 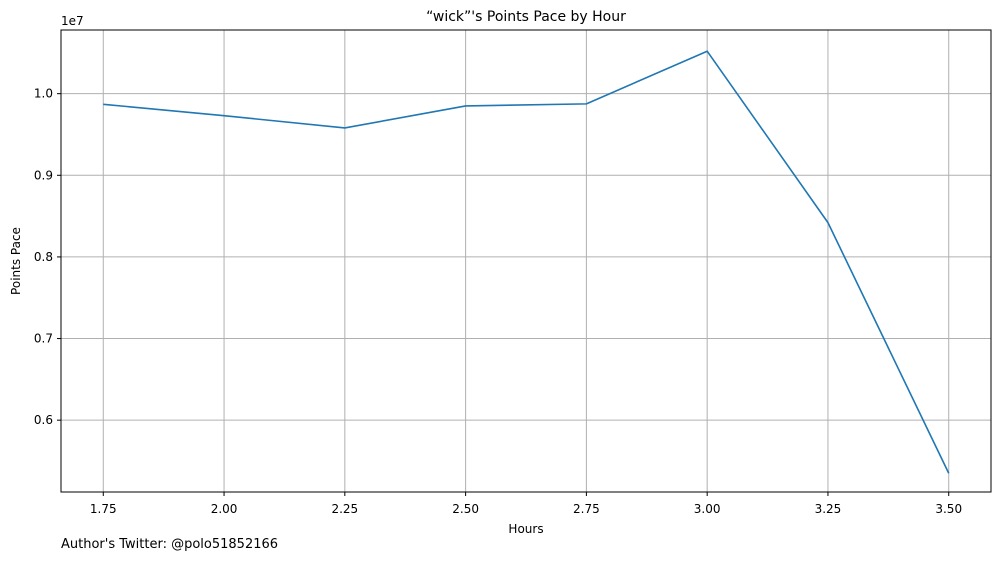 What do you see at coordinates (707, 509) in the screenshot?
I see `x-tick-label: 3.00` at bounding box center [707, 509].